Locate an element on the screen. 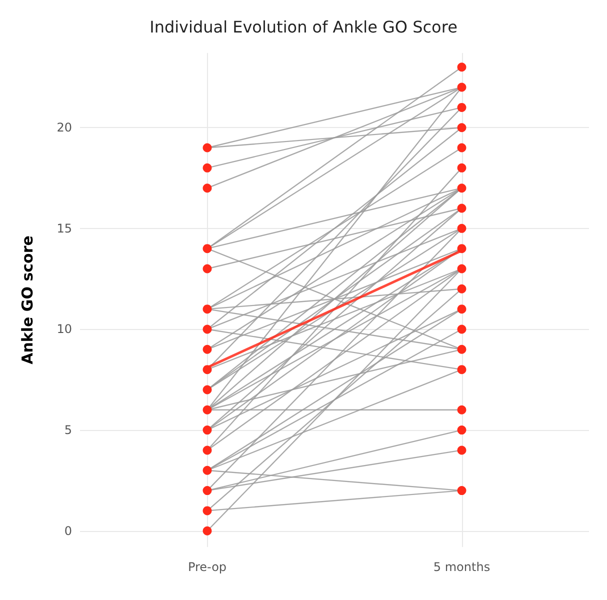 This screenshot has width=607, height=600. y-axis-title: Ankle GO score is located at coordinates (27, 300).